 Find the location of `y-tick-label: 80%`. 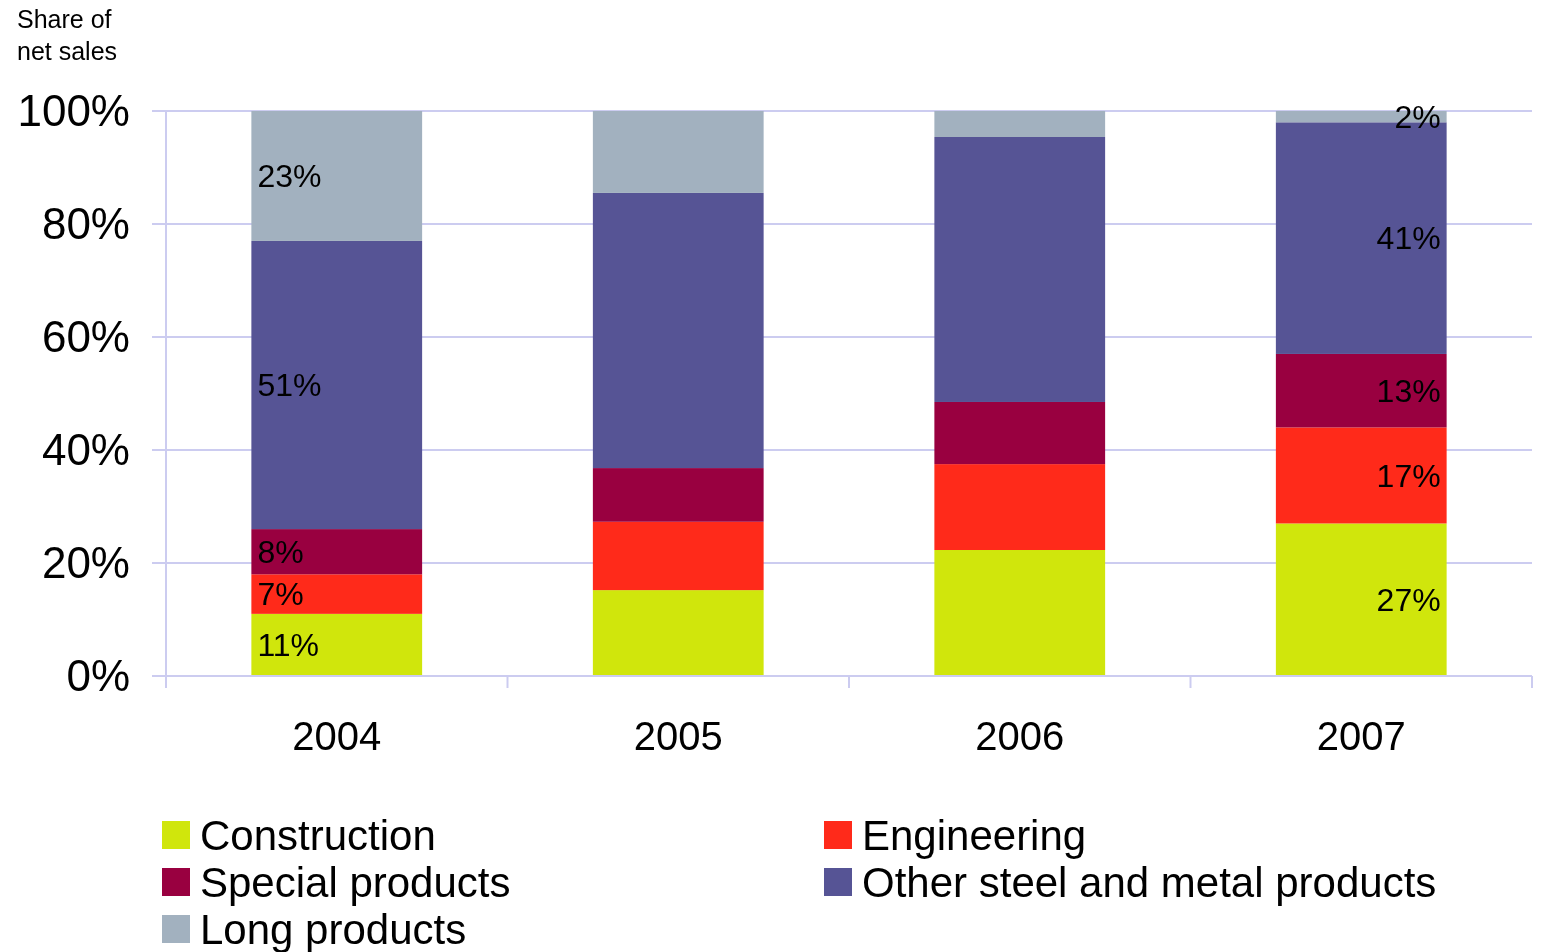

y-tick-label: 80% is located at coordinates (85, 224).